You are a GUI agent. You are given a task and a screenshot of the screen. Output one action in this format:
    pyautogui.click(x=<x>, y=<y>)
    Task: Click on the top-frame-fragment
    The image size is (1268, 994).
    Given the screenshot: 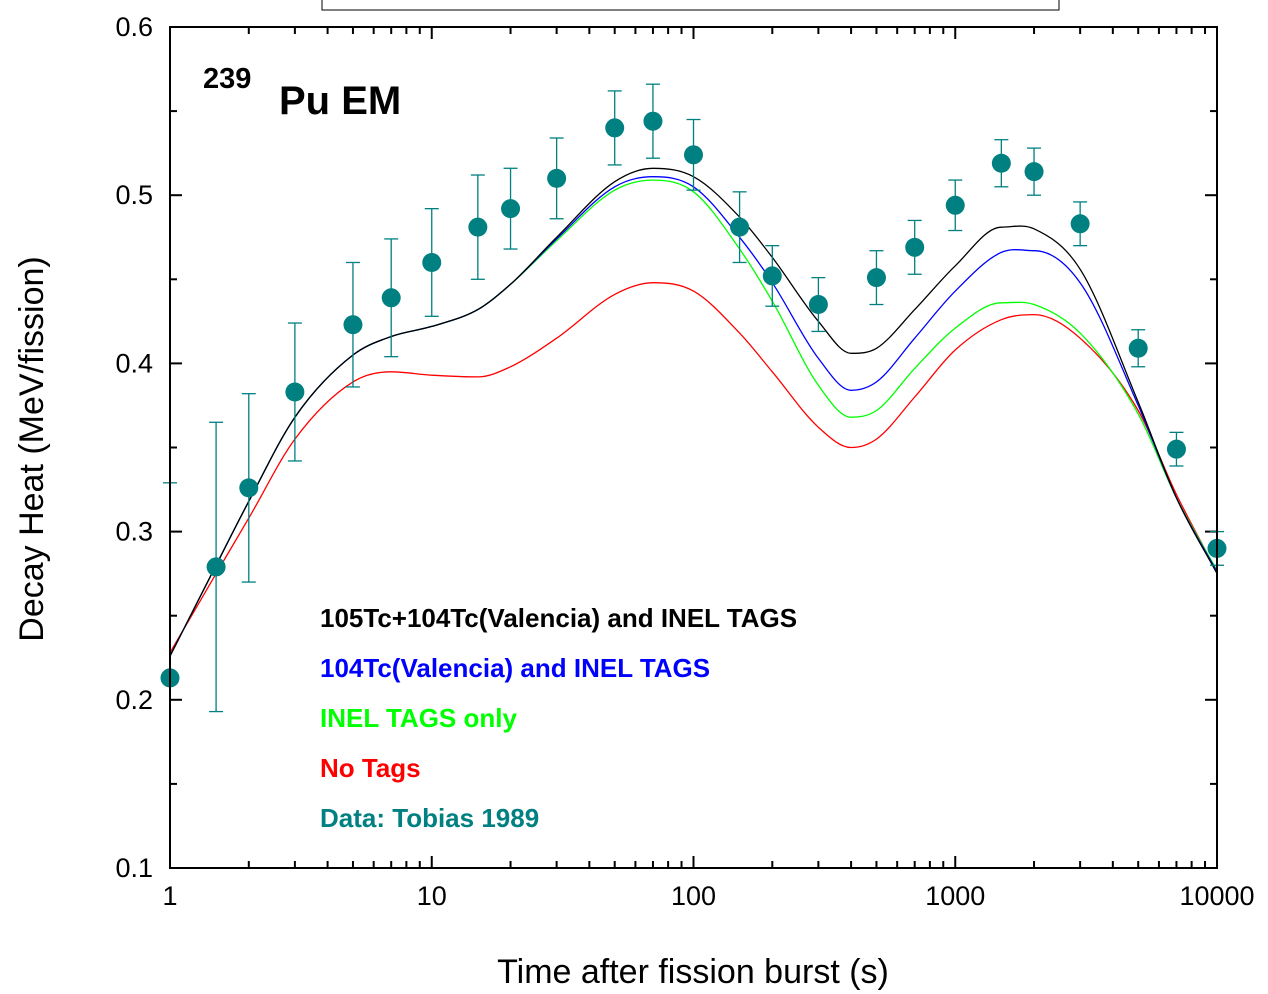 What is the action you would take?
    pyautogui.click(x=690, y=5)
    